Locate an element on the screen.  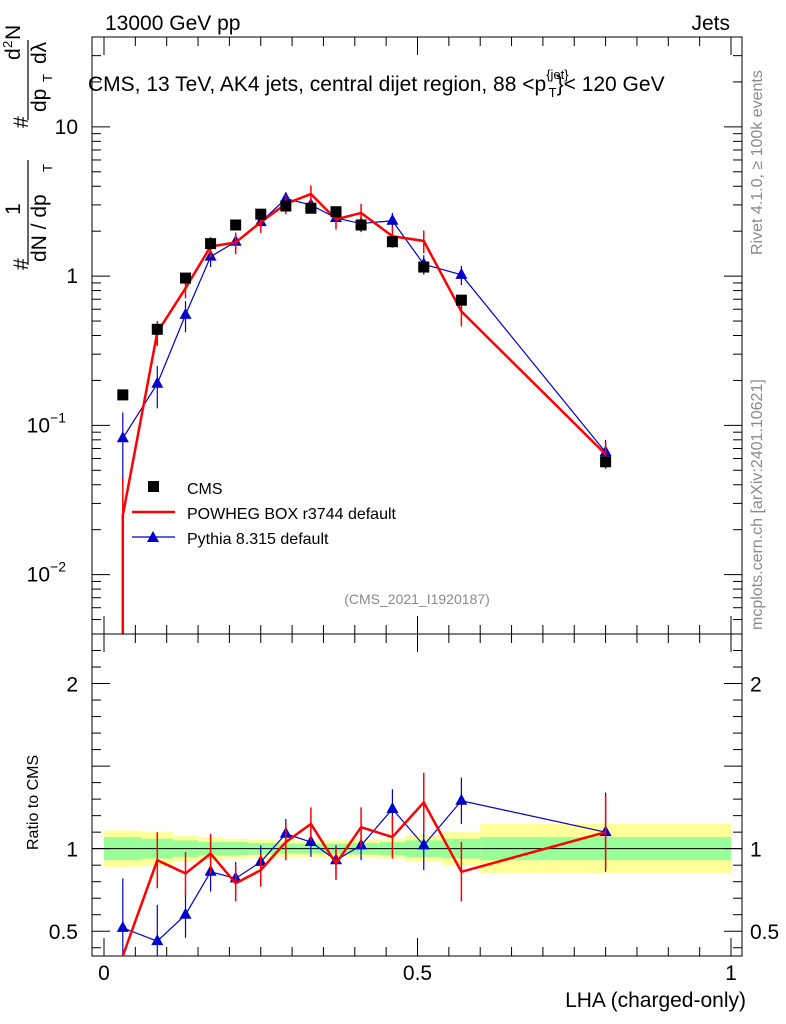
legend-pythia-label: Pythia 8.315 default is located at coordinates (258, 539).